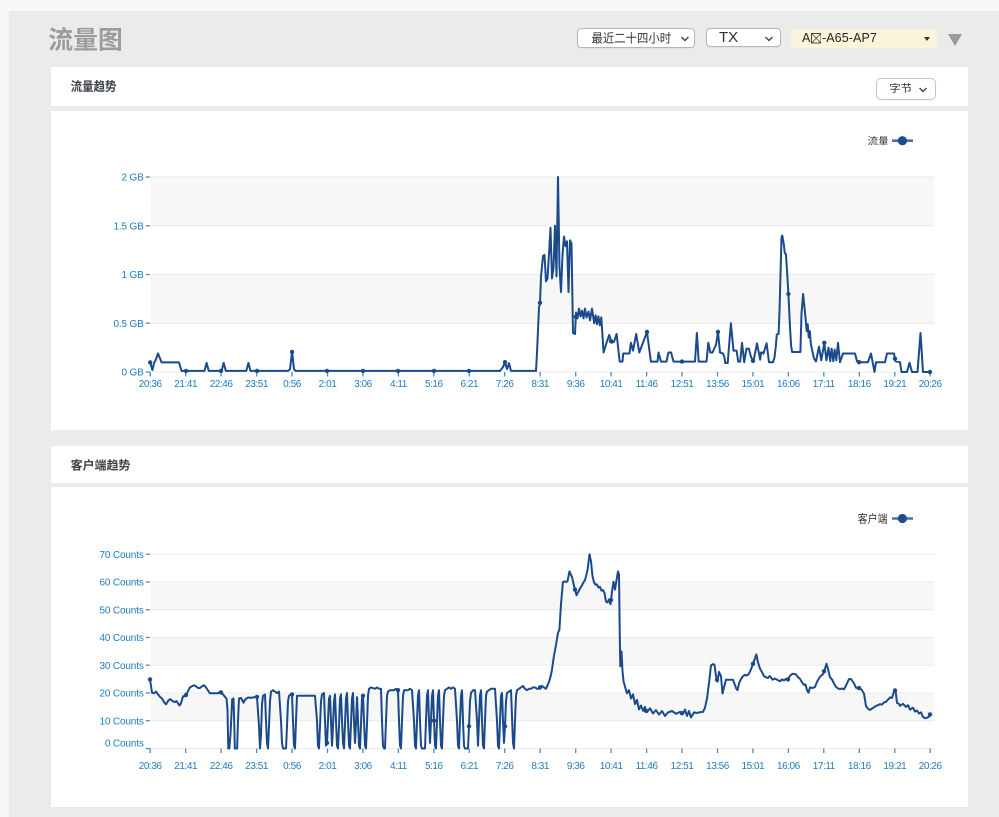 This screenshot has height=817, width=999. I want to click on svg-text: 70 Counts, so click(121, 555).